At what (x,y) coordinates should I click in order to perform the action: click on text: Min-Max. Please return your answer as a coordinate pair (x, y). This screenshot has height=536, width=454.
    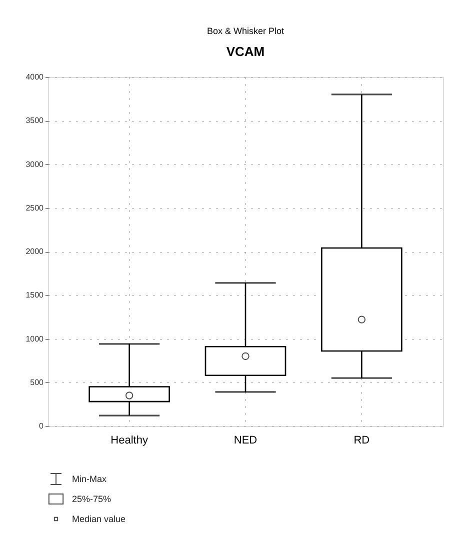
    Looking at the image, I should click on (89, 479).